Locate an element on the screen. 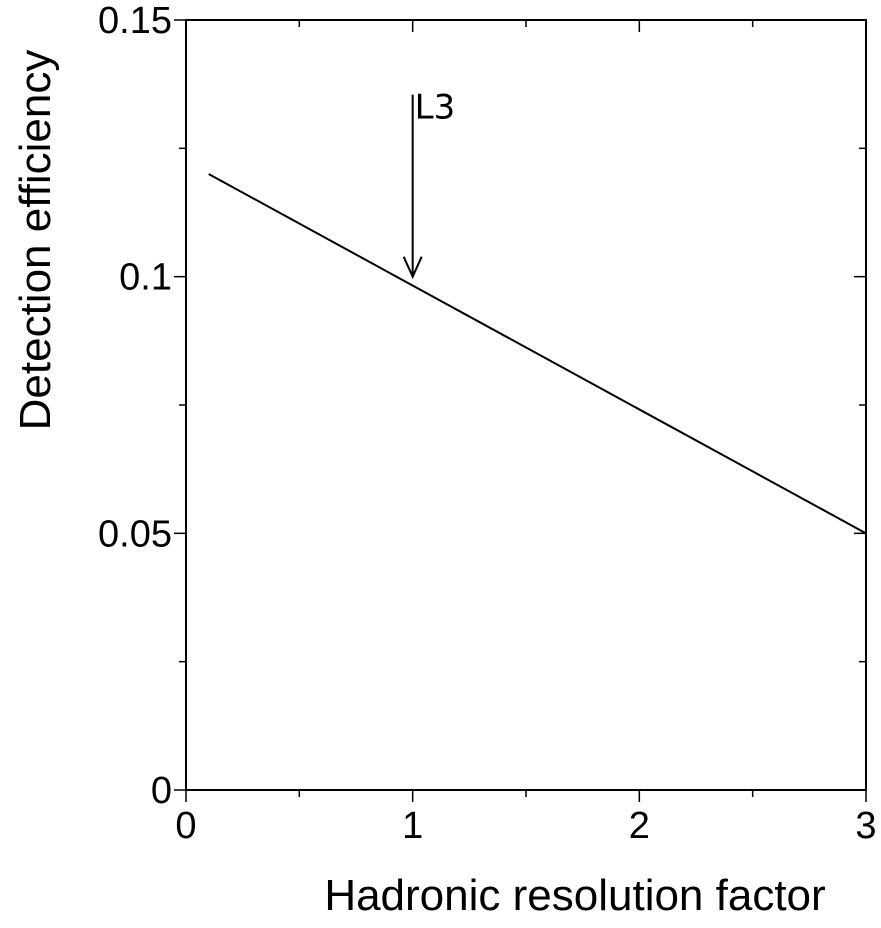 The height and width of the screenshot is (928, 881). x-tick-label: 0 is located at coordinates (185, 826).